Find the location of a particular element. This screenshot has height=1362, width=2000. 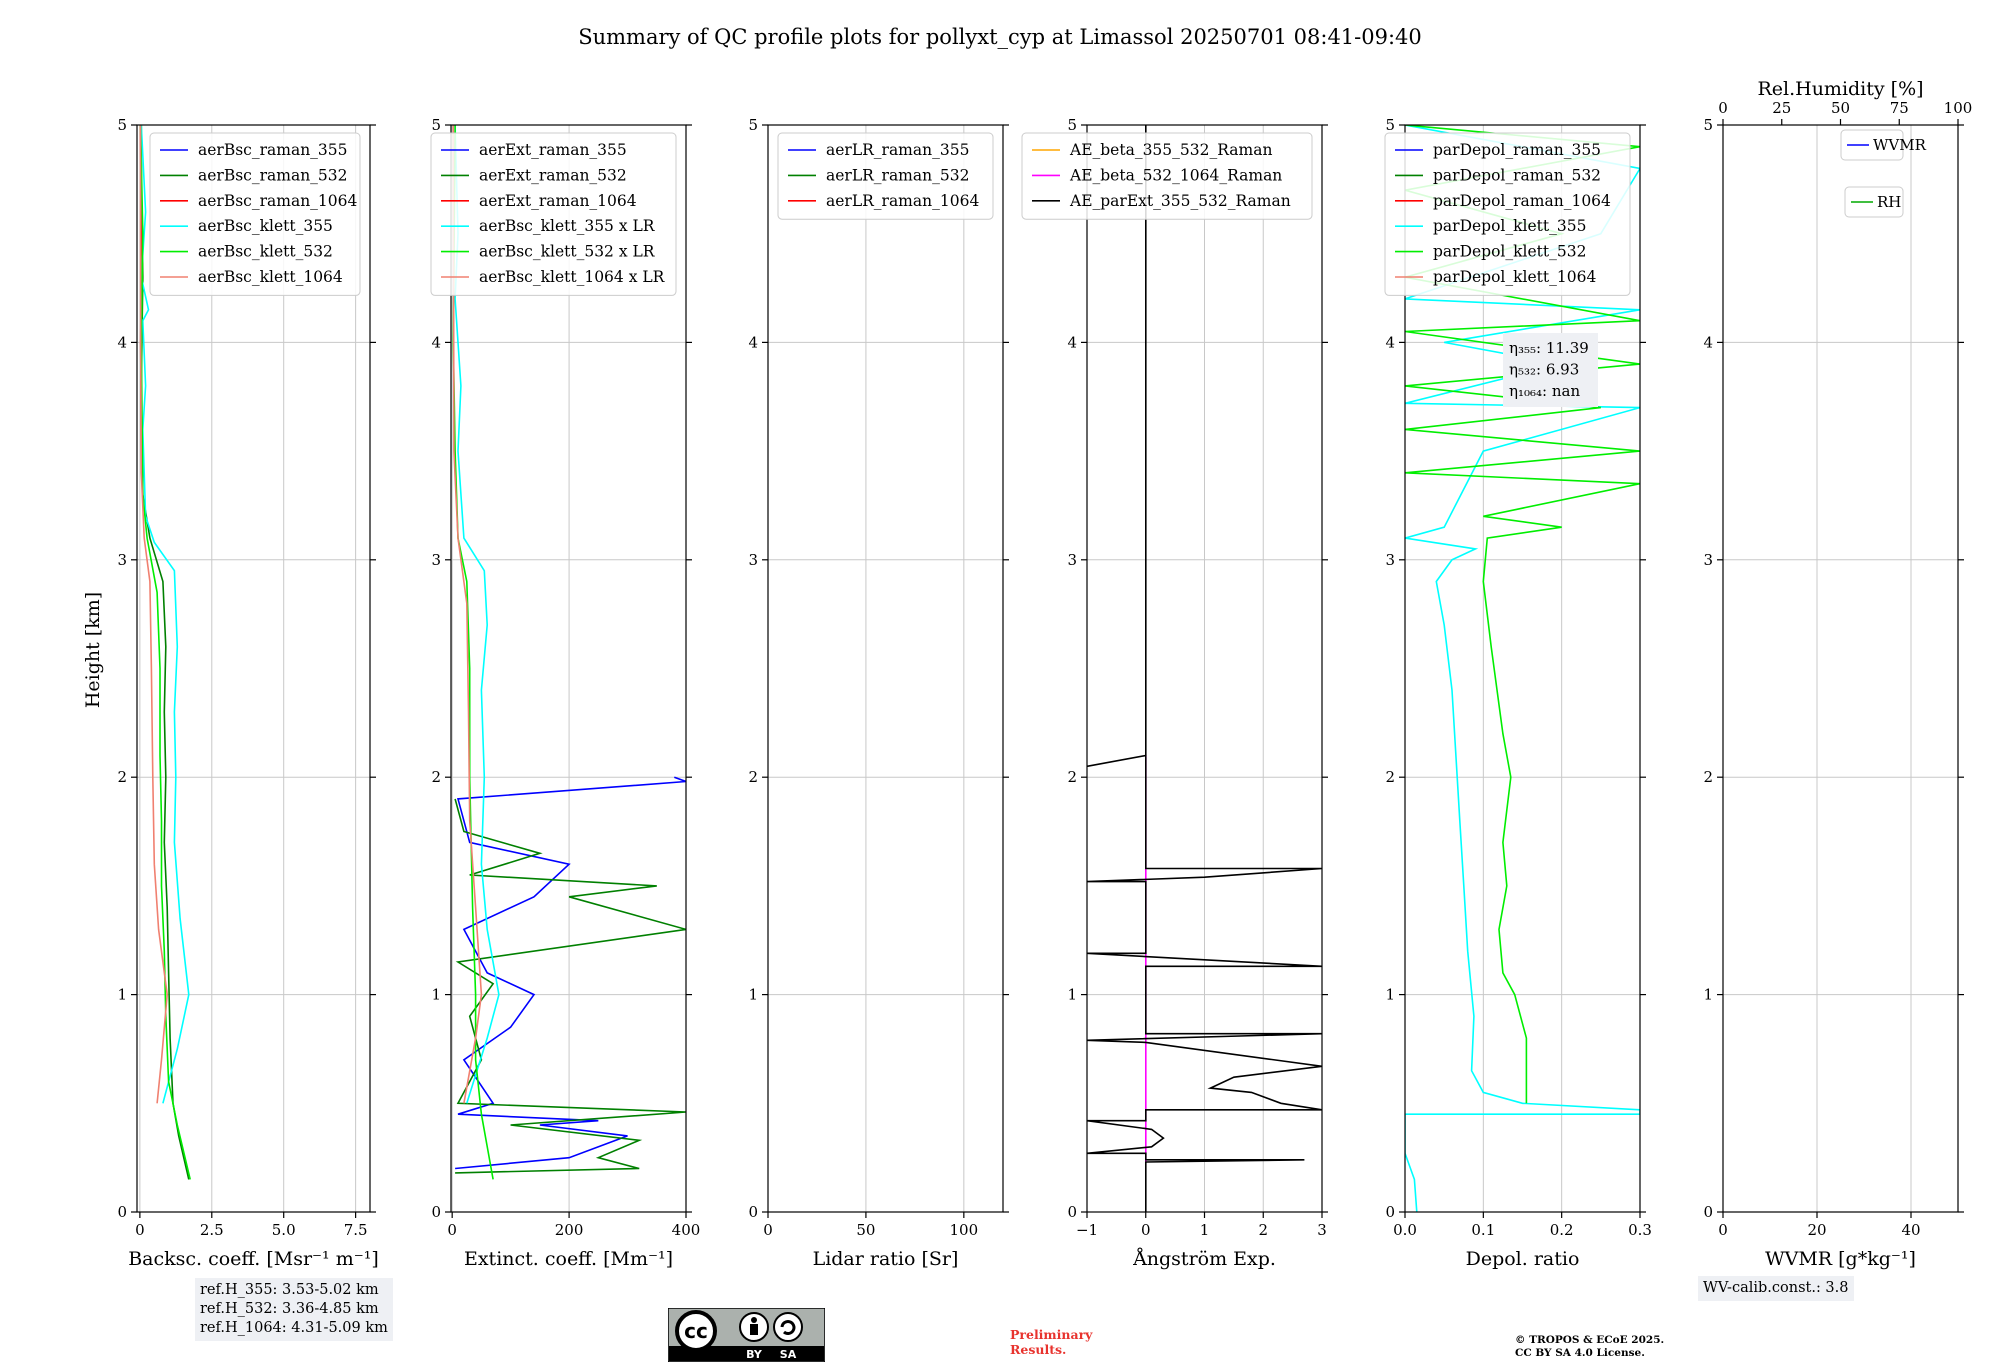

axes-frame-wvmr is located at coordinates (1840, 668).